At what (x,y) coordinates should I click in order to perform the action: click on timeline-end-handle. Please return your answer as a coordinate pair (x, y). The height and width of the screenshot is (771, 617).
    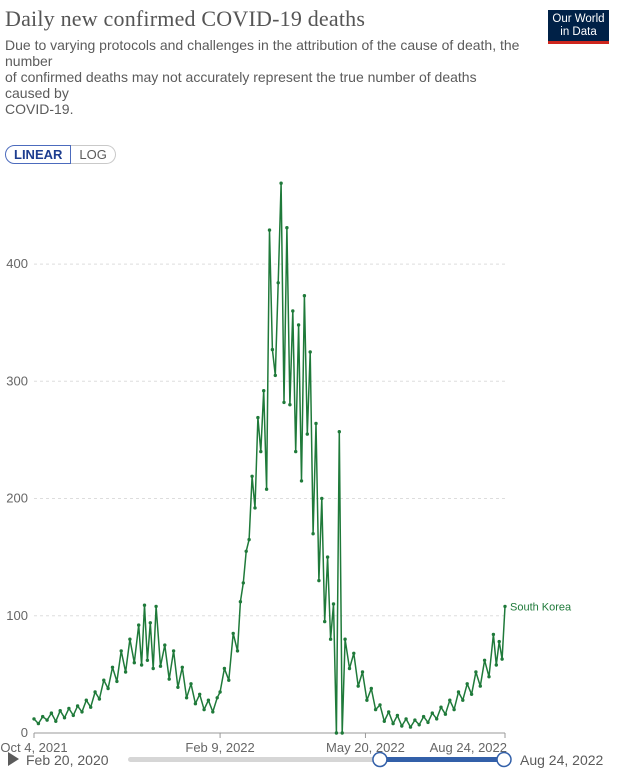
    Looking at the image, I should click on (504, 759).